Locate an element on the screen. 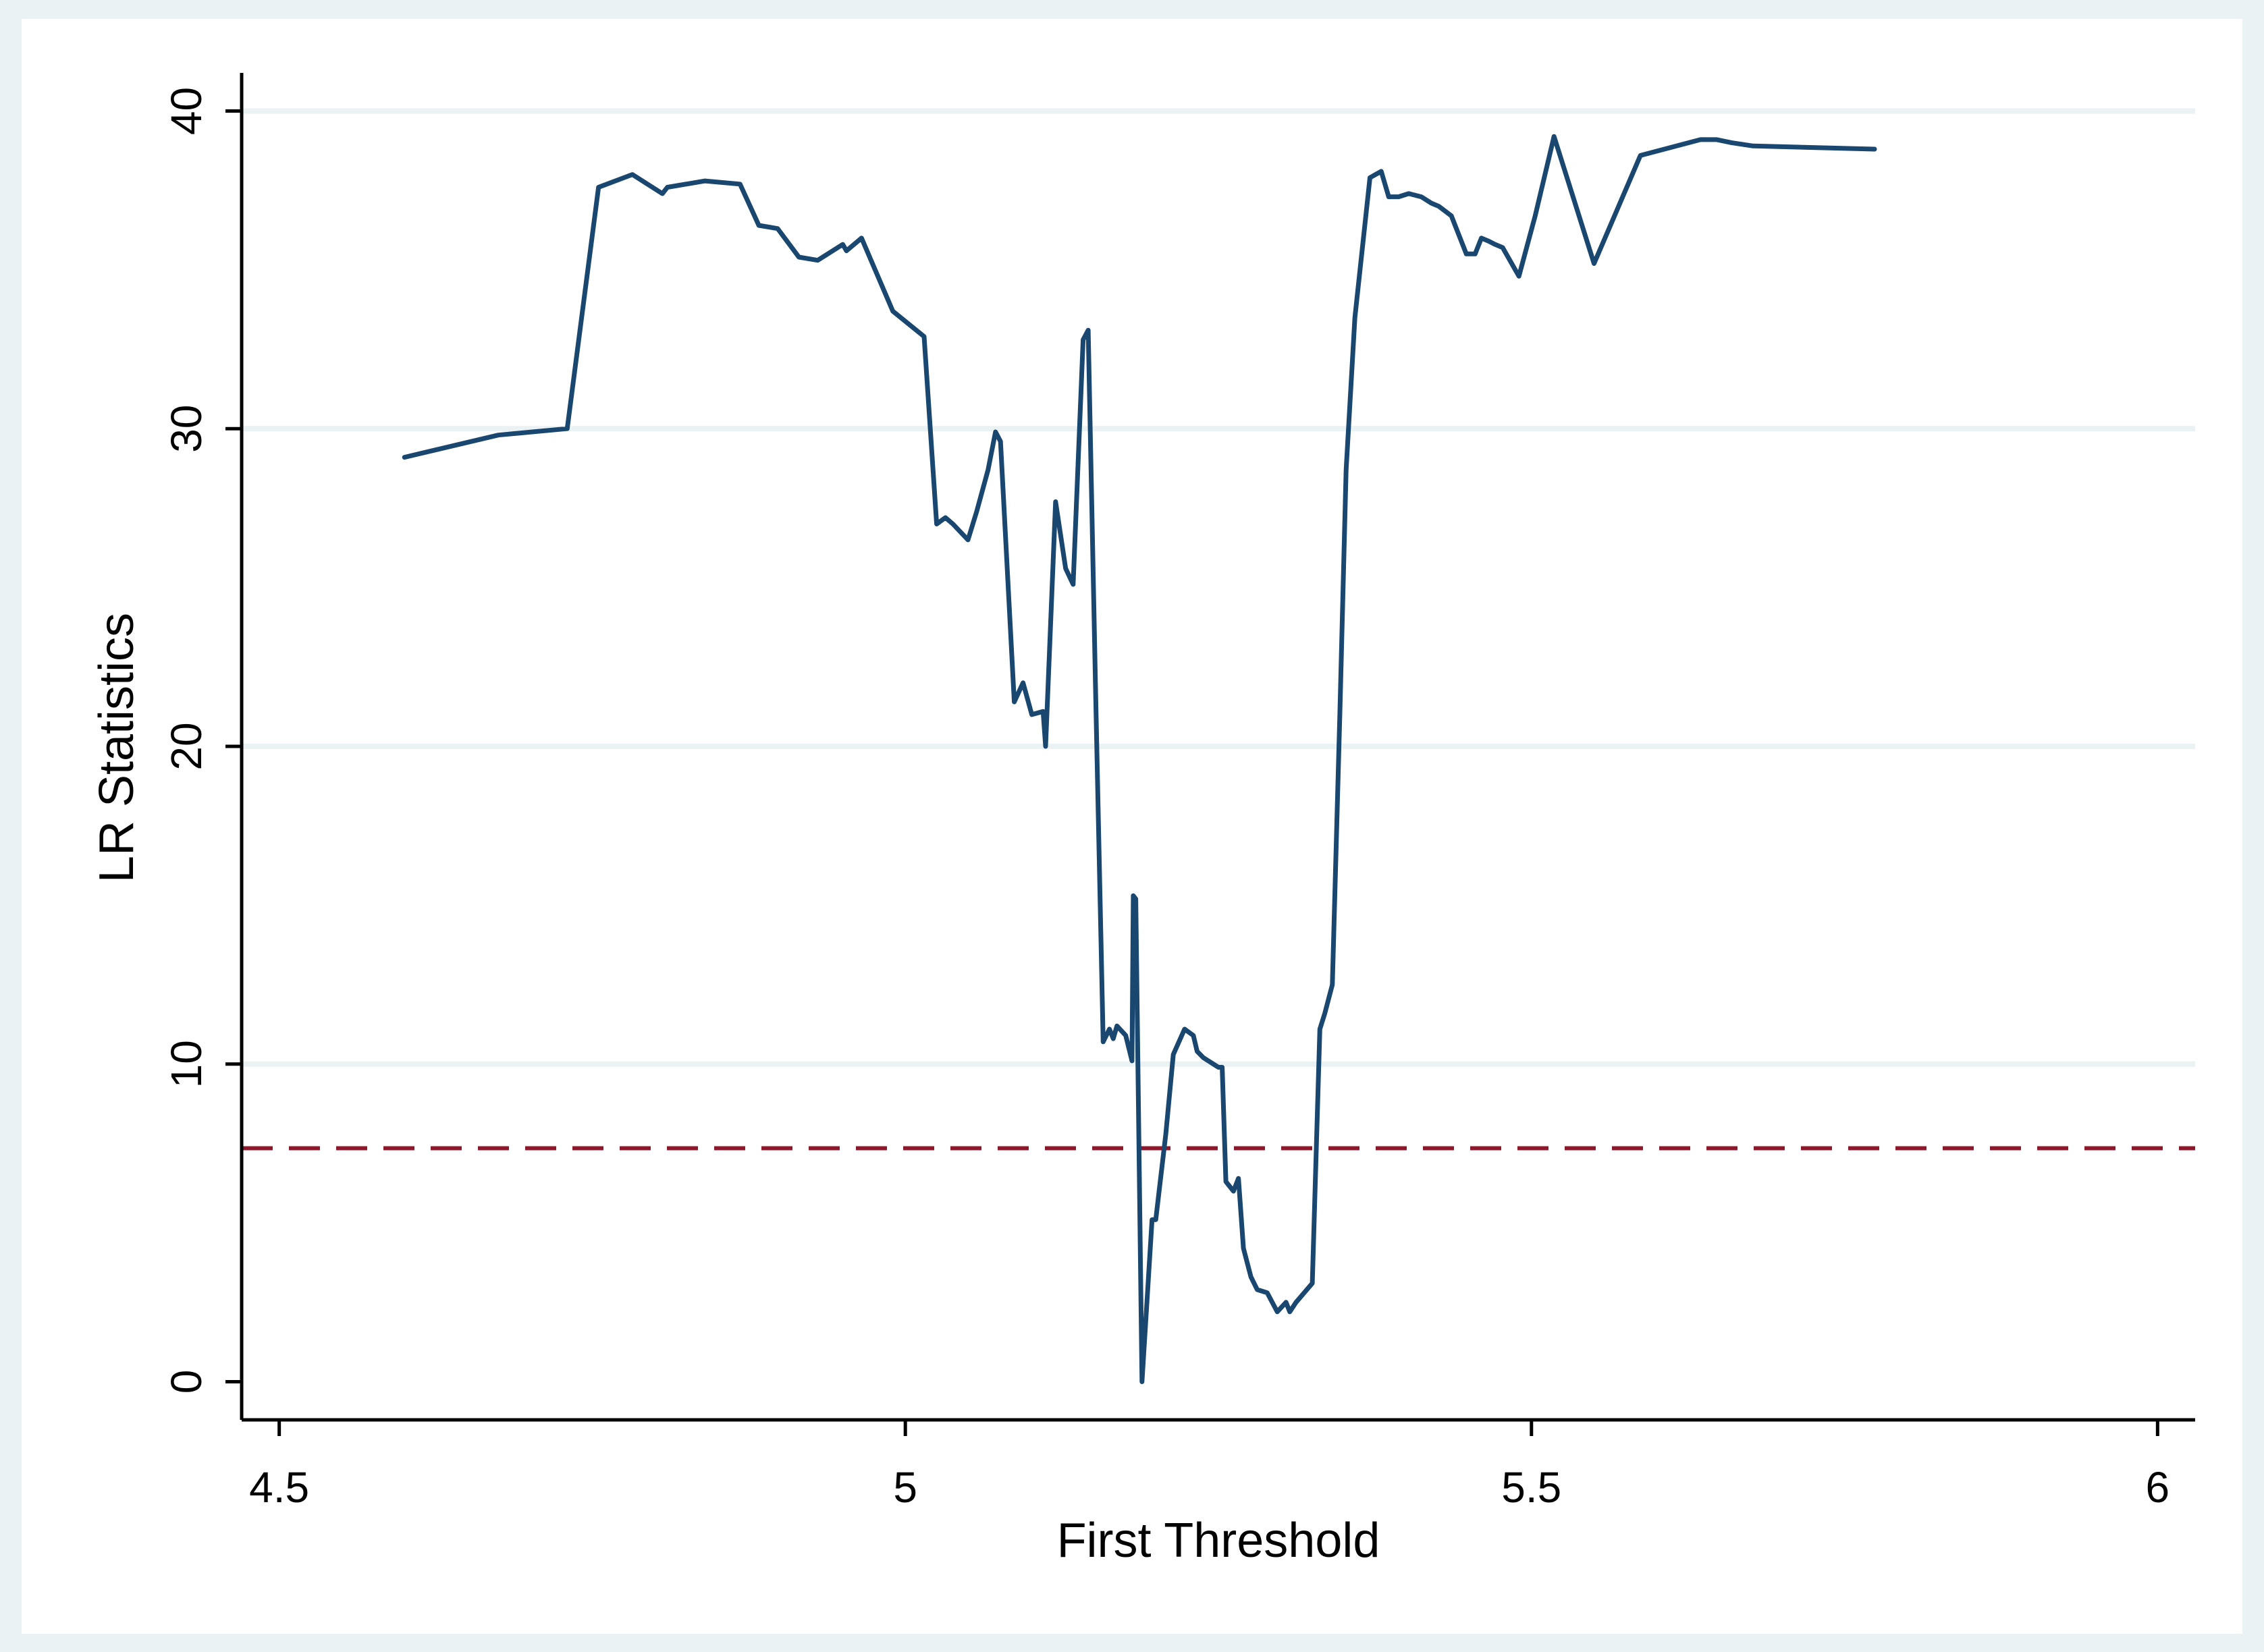  y-tick-label: 10 is located at coordinates (187, 1064).